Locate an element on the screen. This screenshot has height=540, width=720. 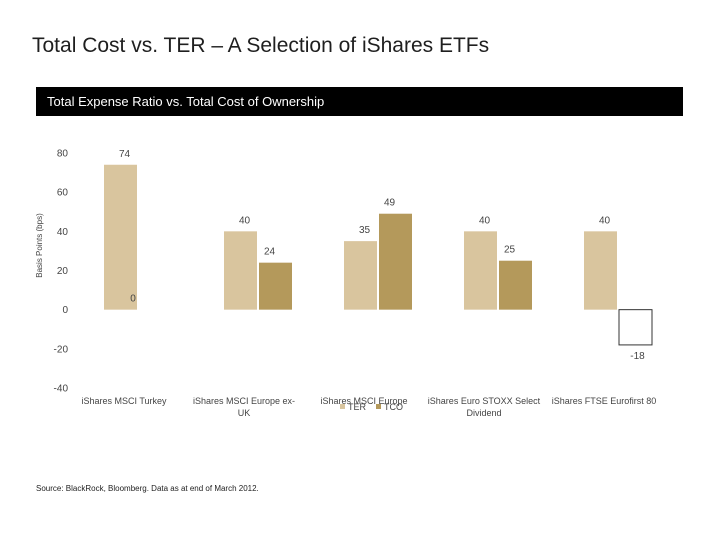
category-label: iShares MSCI Europe is located at coordinates (363, 401).